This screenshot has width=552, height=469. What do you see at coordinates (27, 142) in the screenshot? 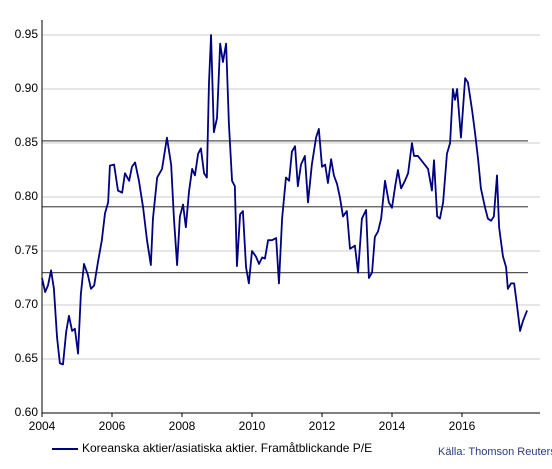
I see `y-tick-label: 0.85` at bounding box center [27, 142].